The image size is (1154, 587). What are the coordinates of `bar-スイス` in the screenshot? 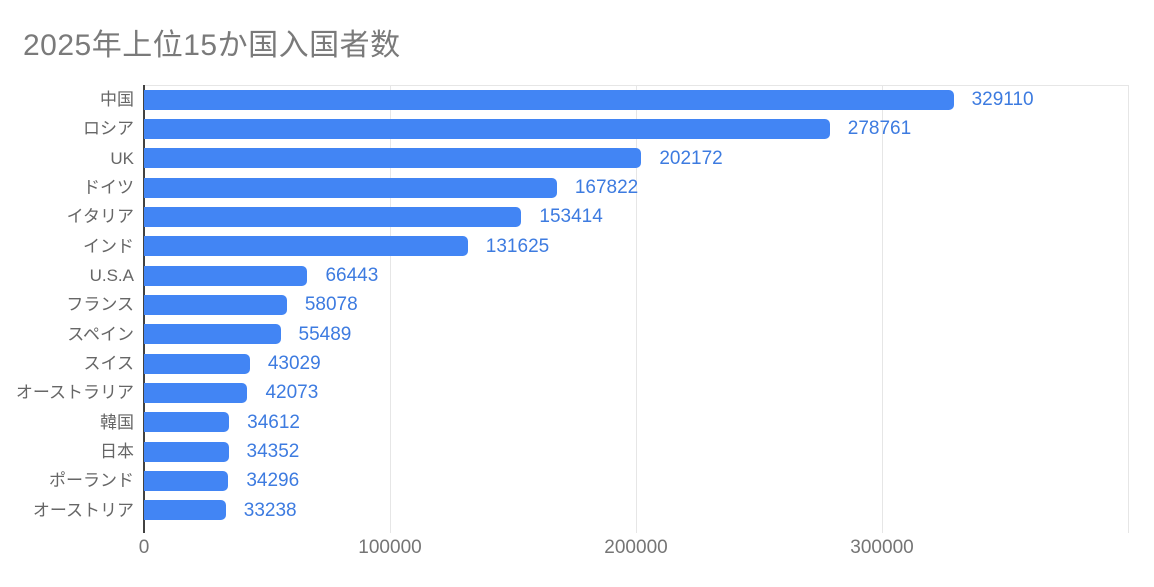 It's located at (197, 363).